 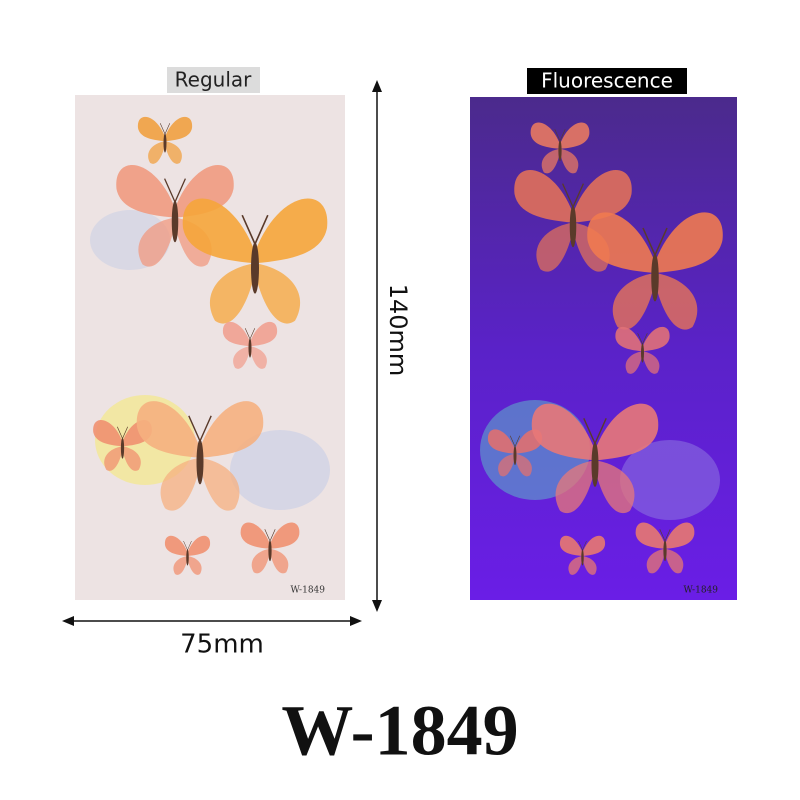 What do you see at coordinates (222, 645) in the screenshot?
I see `width-label: 75mm` at bounding box center [222, 645].